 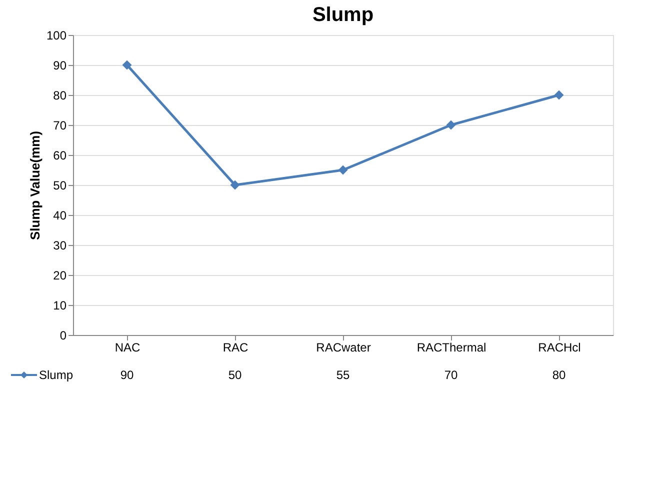 I want to click on x-tick-label: NAC, so click(x=127, y=347).